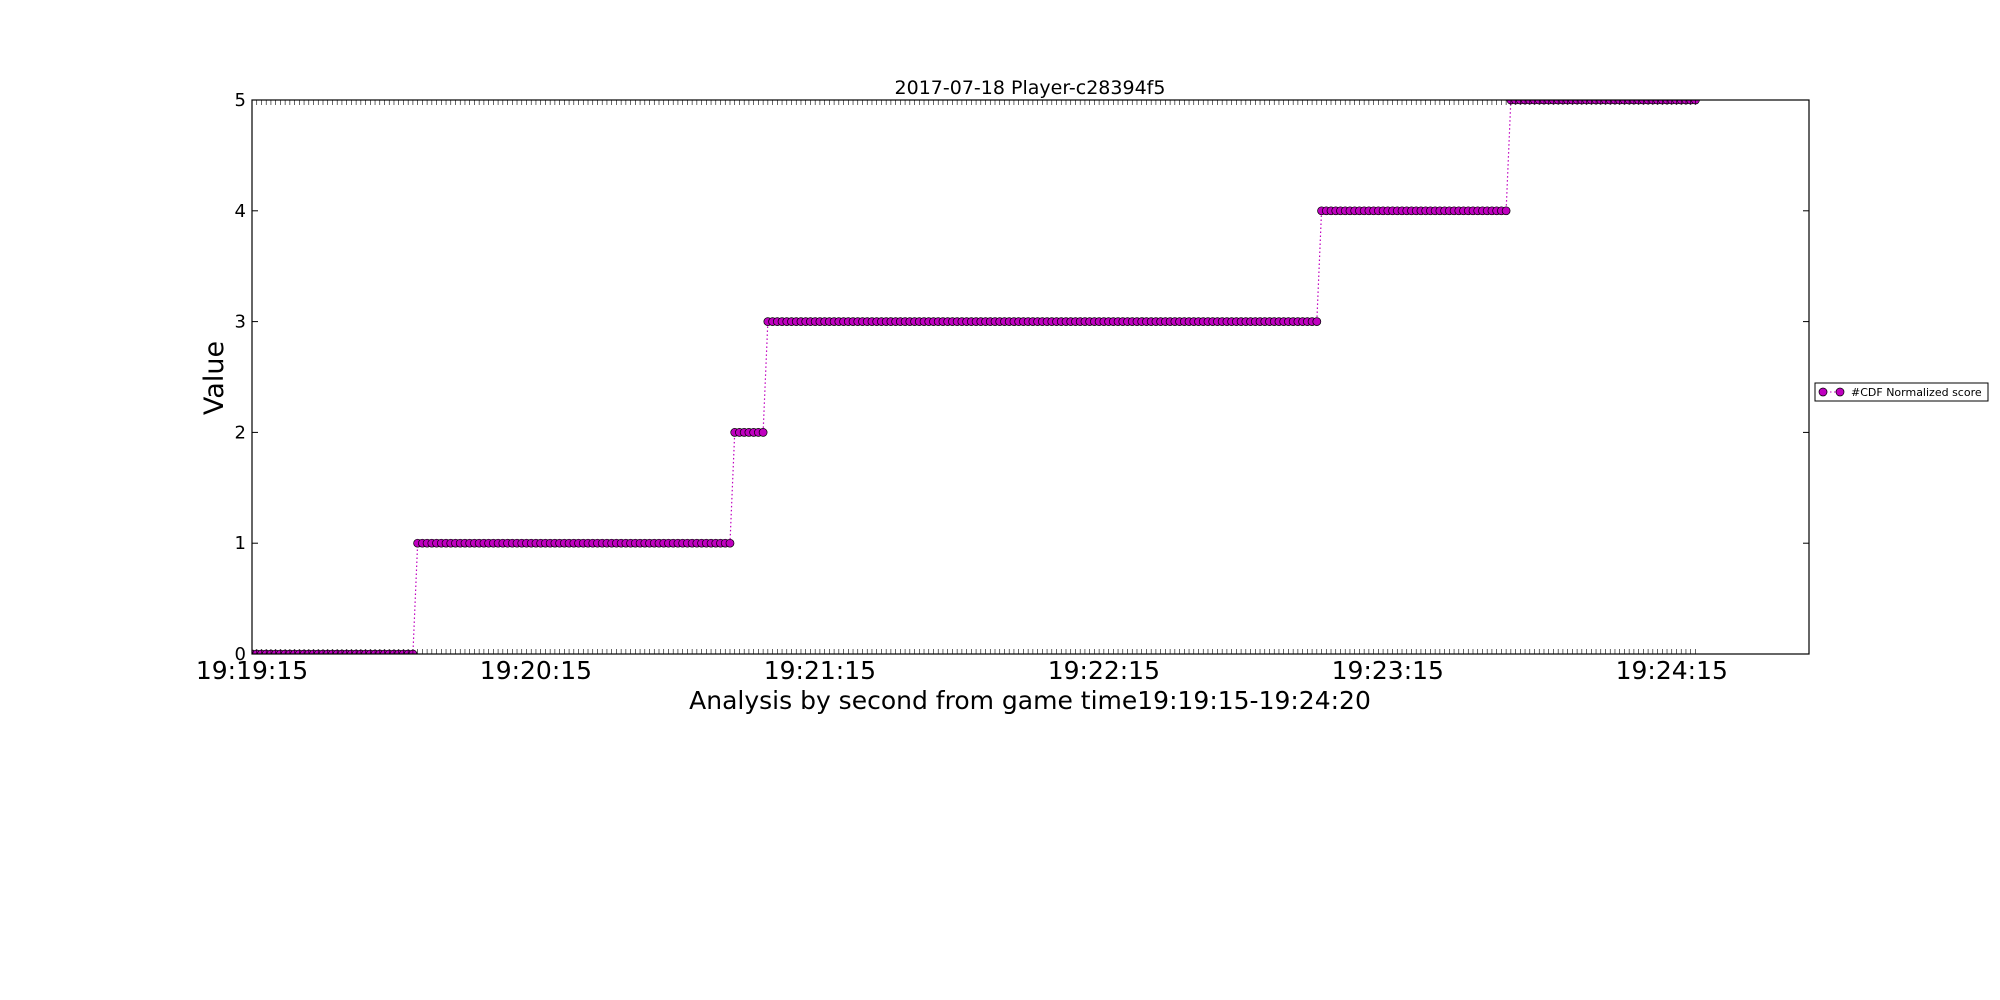 This screenshot has height=1000, width=2000. What do you see at coordinates (1916, 392) in the screenshot?
I see `legend-label: #CDF Normalized score` at bounding box center [1916, 392].